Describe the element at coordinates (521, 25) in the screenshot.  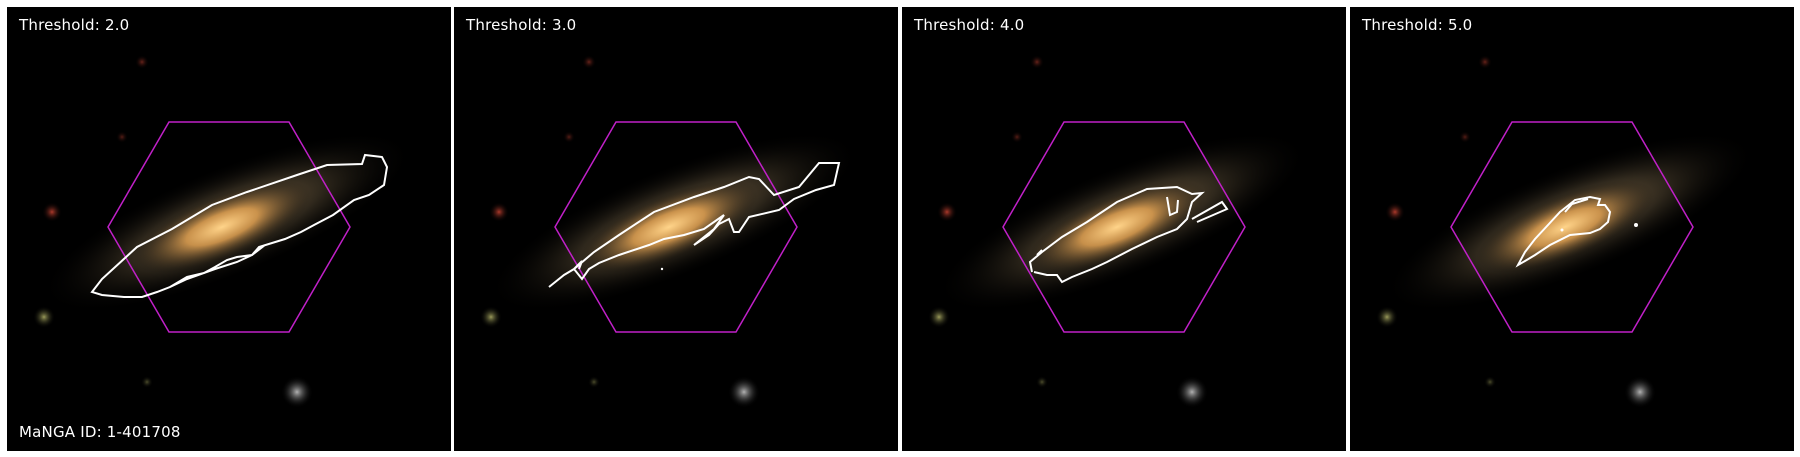
I see `threshold-label: Threshold: 3.0` at that location.